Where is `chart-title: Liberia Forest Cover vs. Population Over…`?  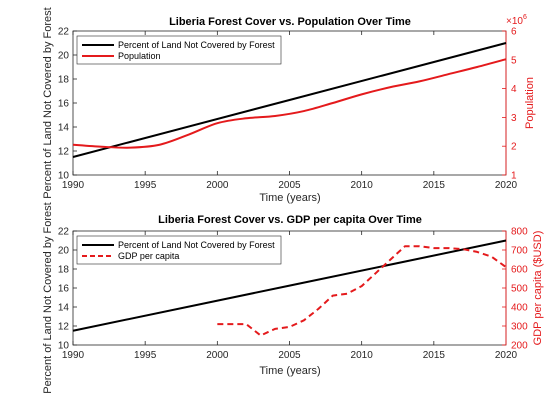 chart-title: Liberia Forest Cover vs. Population Over… is located at coordinates (290, 22).